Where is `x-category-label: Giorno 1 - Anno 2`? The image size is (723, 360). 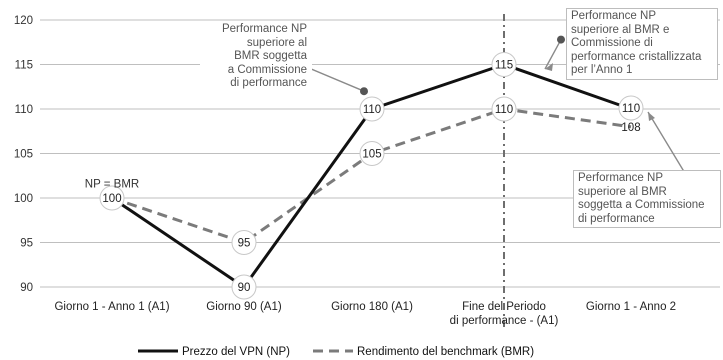
x-category-label: Giorno 1 - Anno 2 is located at coordinates (631, 307).